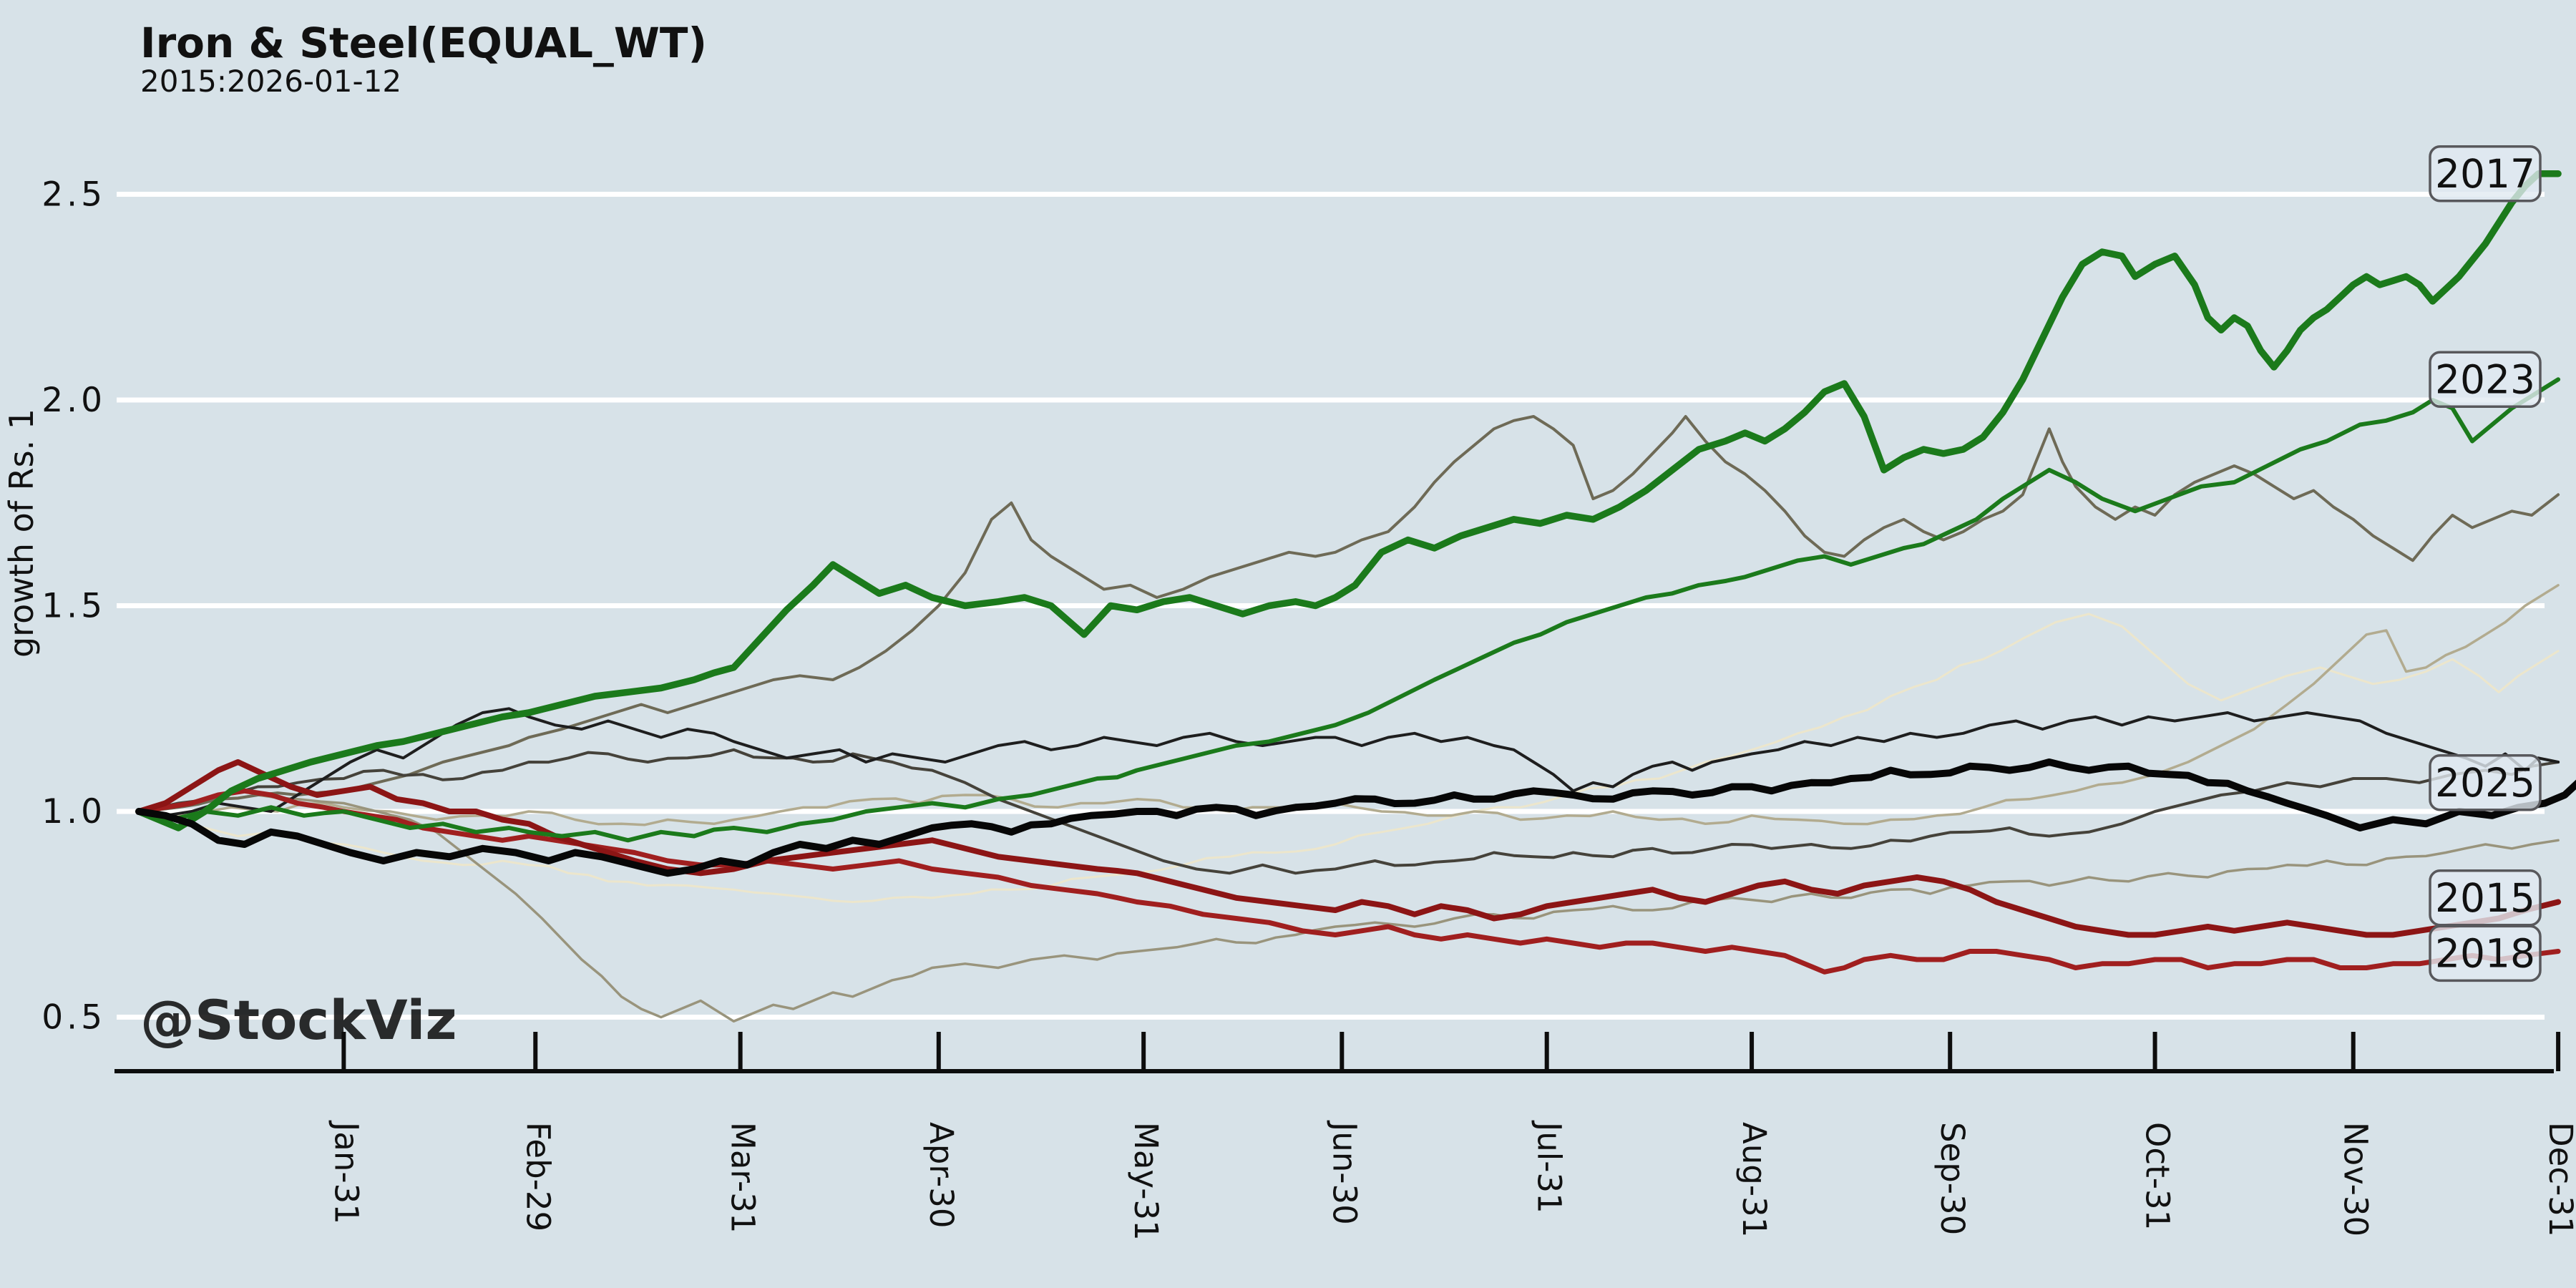  I want to click on year-label-text-2015: 2015, so click(2485, 898).